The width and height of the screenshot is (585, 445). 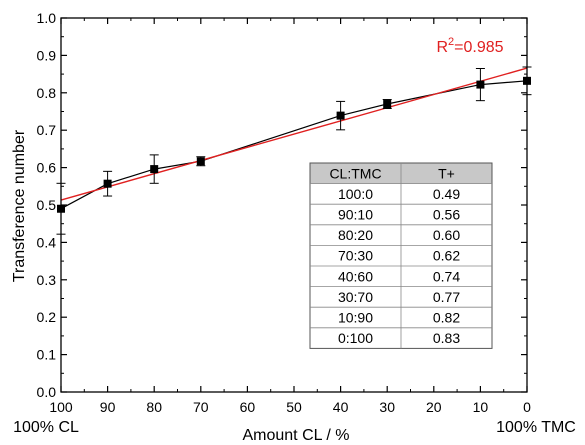 I want to click on x-tick-label: 90, so click(x=108, y=407).